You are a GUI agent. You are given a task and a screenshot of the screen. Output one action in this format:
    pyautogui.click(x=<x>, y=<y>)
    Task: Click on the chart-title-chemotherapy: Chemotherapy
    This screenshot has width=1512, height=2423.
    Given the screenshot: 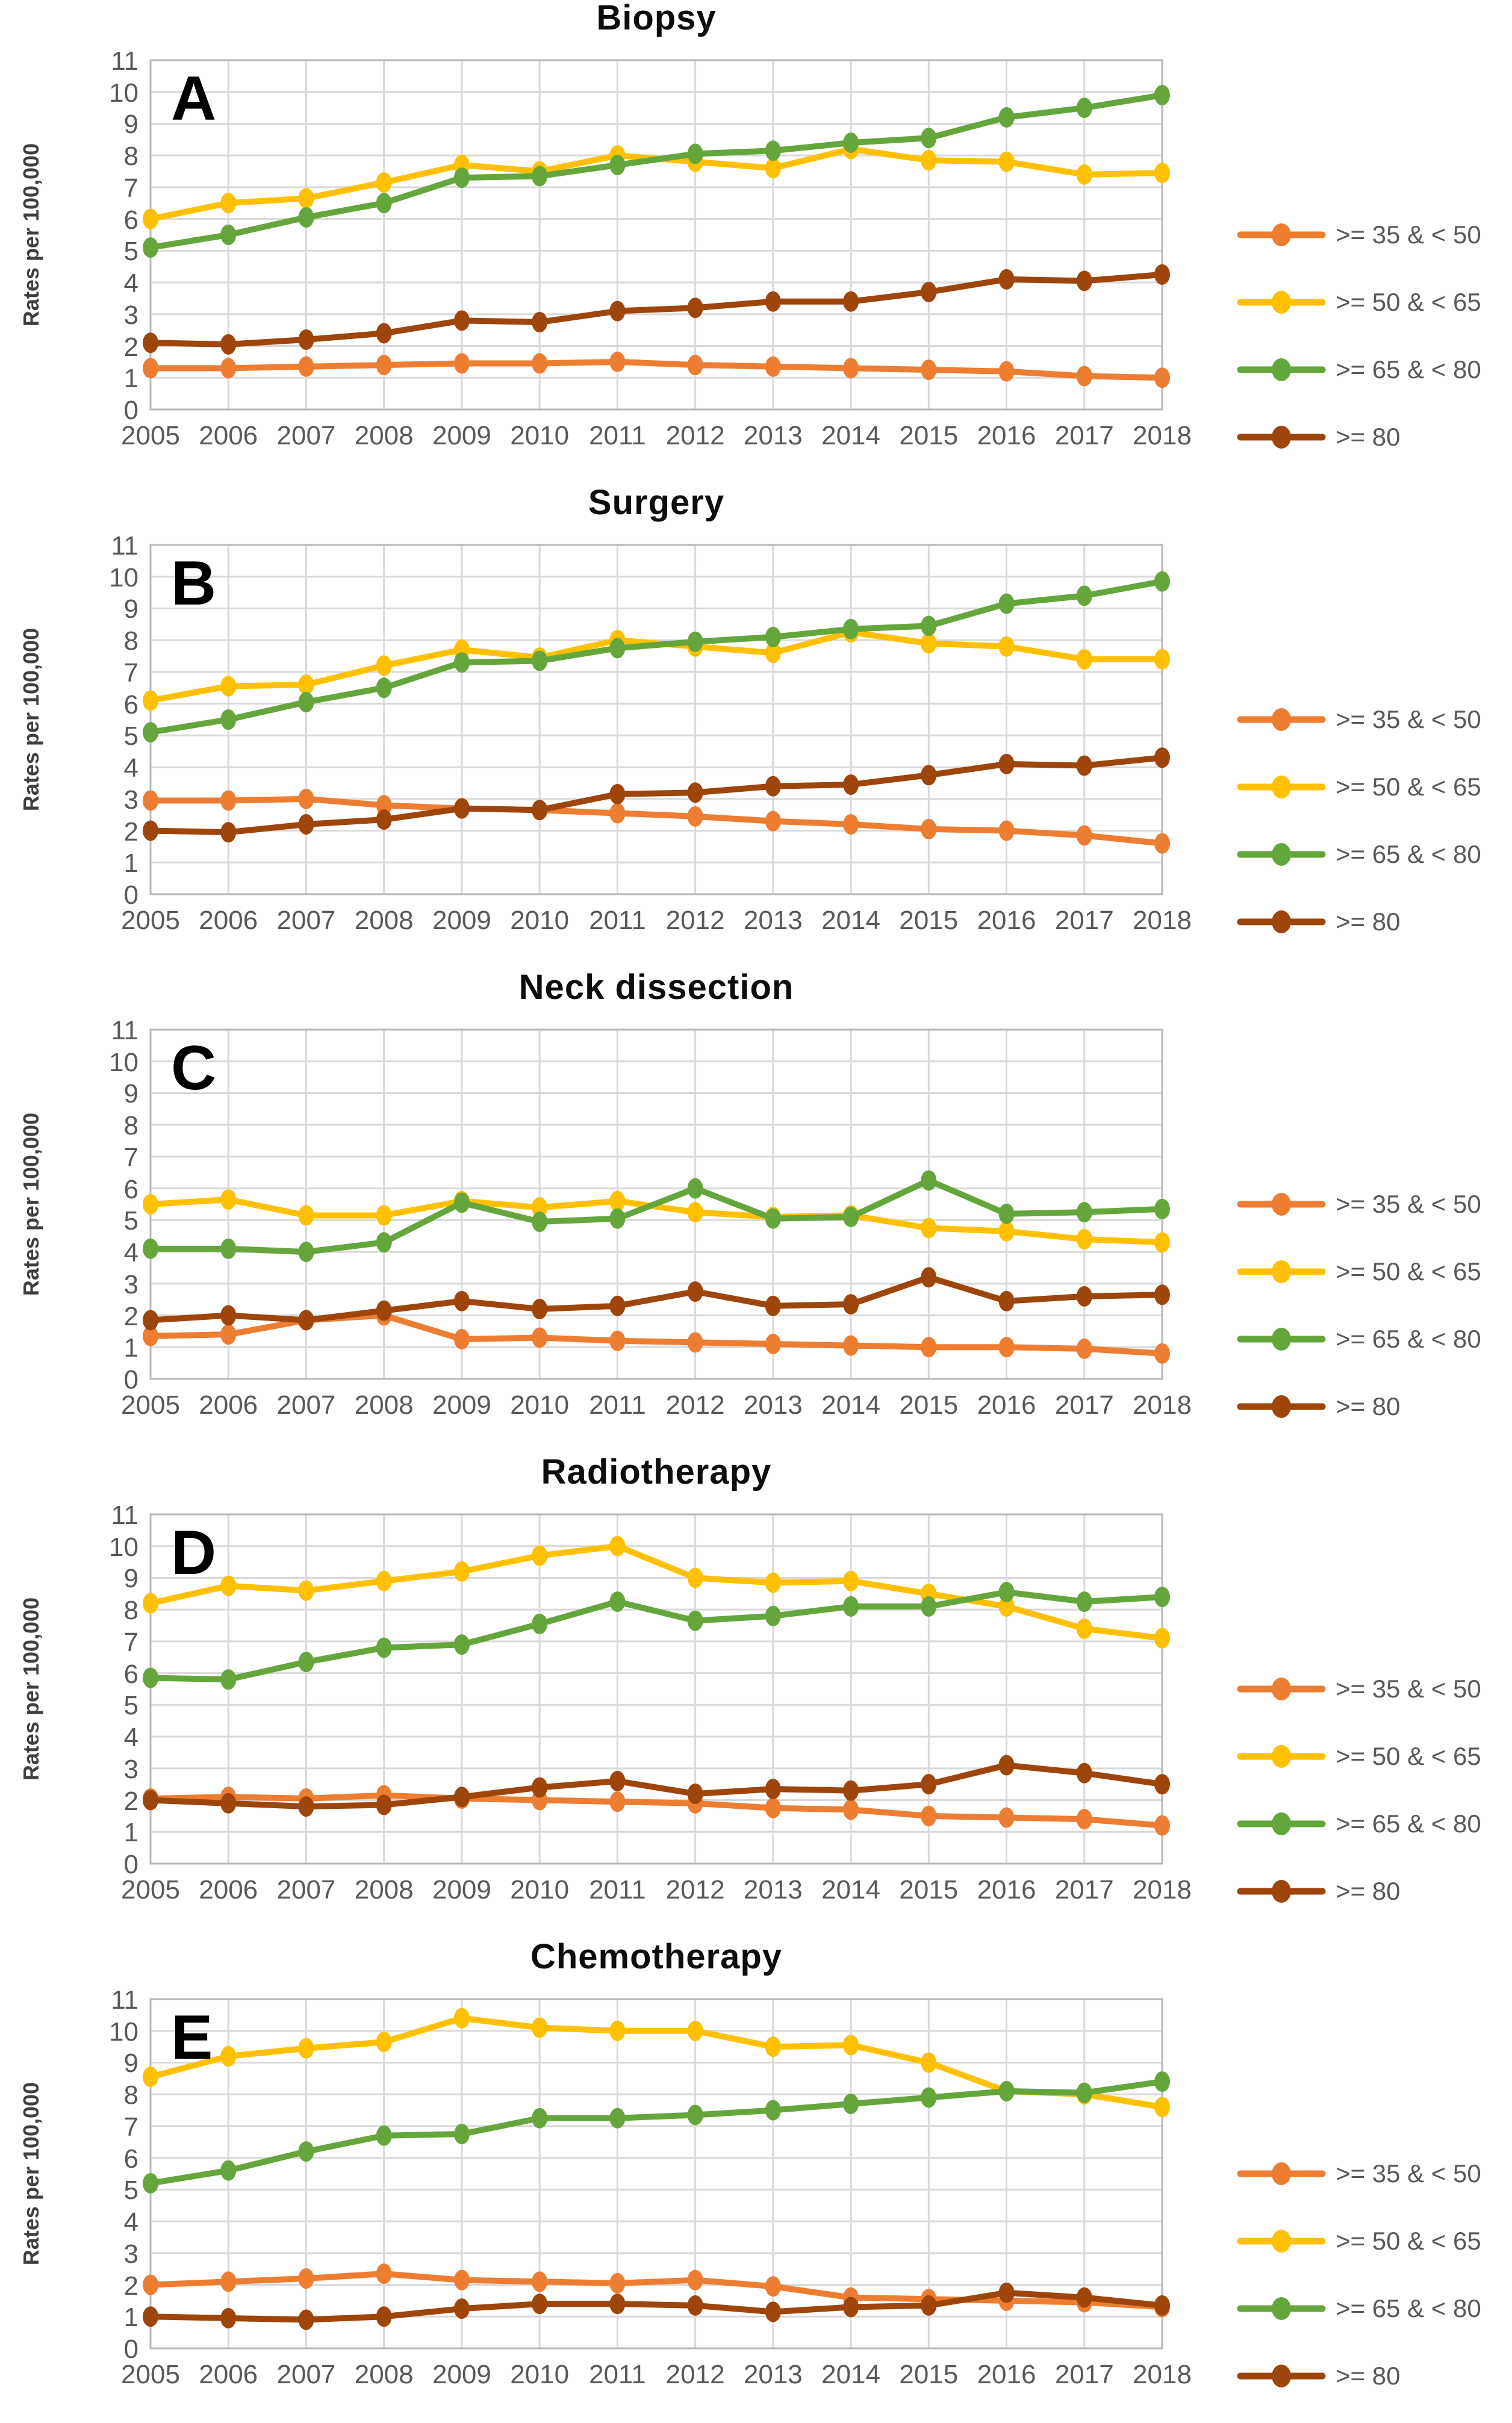 What is the action you would take?
    pyautogui.click(x=657, y=1956)
    